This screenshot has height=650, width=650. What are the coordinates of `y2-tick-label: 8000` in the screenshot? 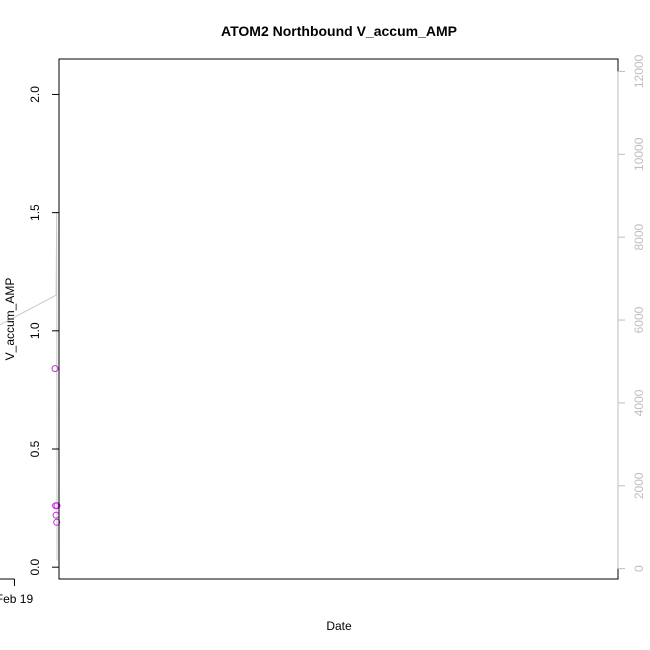 It's located at (639, 236).